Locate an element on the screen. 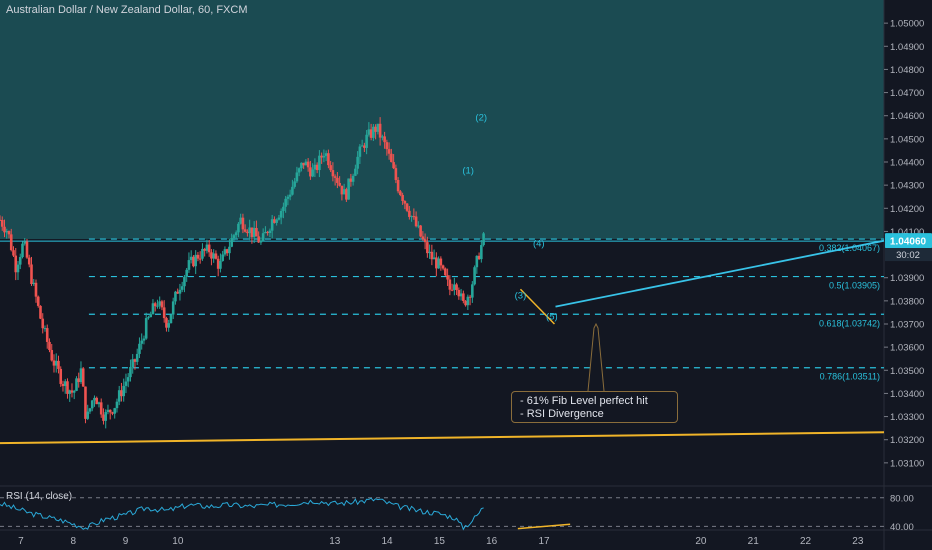 The width and height of the screenshot is (932, 550). time-tick-label: 8 is located at coordinates (73, 541).